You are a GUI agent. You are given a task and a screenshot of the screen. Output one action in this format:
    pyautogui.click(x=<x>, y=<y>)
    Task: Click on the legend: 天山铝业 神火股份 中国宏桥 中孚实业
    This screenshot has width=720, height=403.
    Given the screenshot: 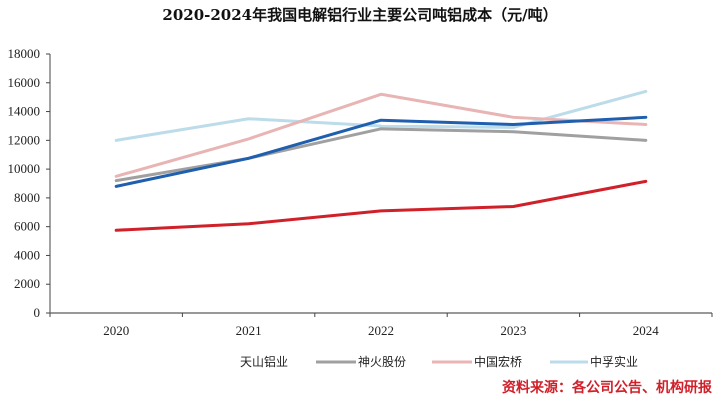 What is the action you would take?
    pyautogui.click(x=361, y=361)
    